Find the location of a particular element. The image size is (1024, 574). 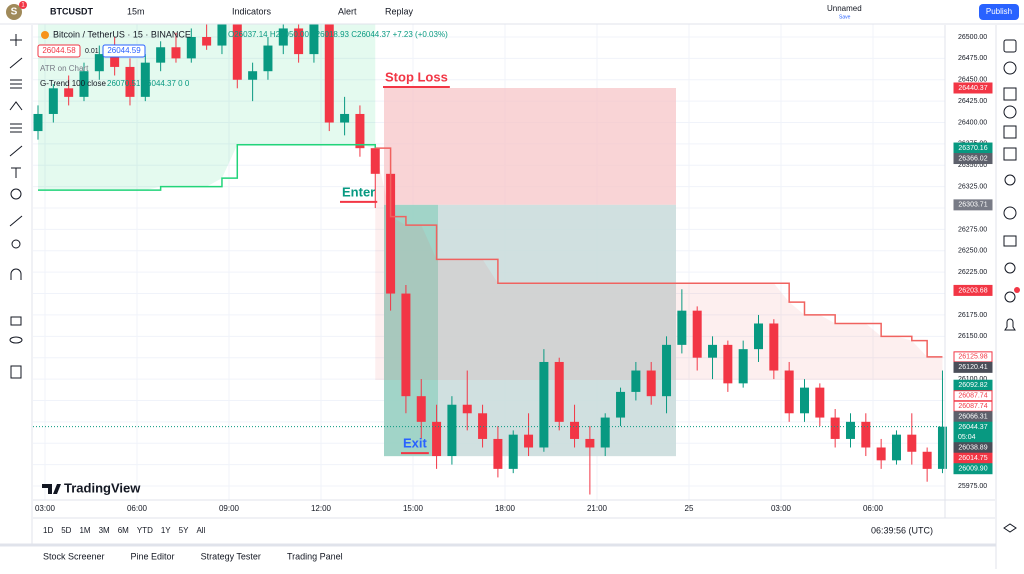

bid: 26044.58 is located at coordinates (59, 50).